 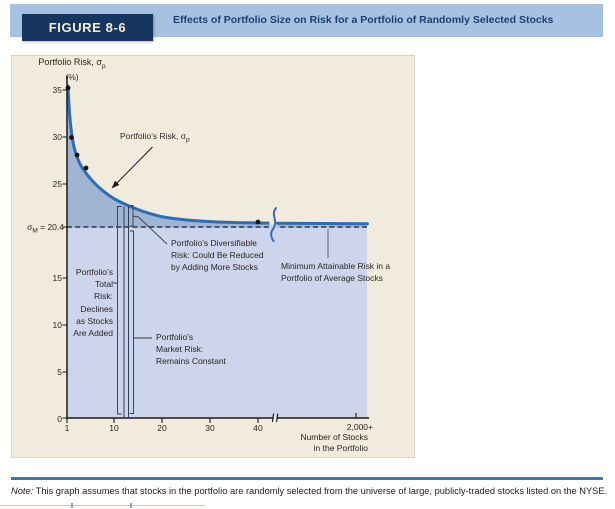 I want to click on figure-number-box: FIGURE 8-6, so click(x=87, y=27).